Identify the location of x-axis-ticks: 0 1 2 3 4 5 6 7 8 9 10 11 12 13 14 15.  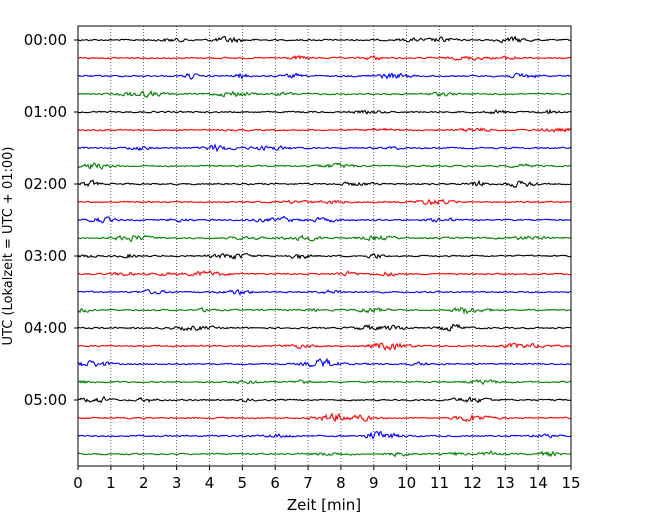
(327, 479).